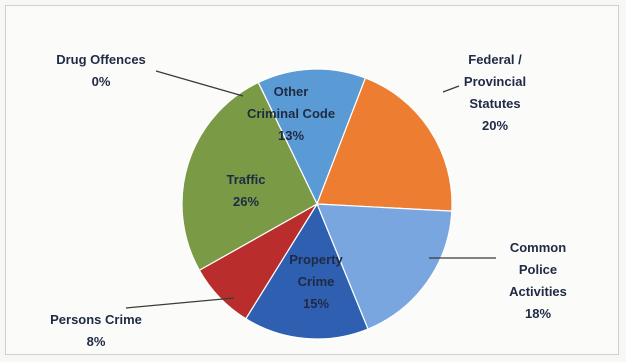 This screenshot has width=626, height=362. I want to click on leader-line-federal-provincial-statutes, so click(451, 89).